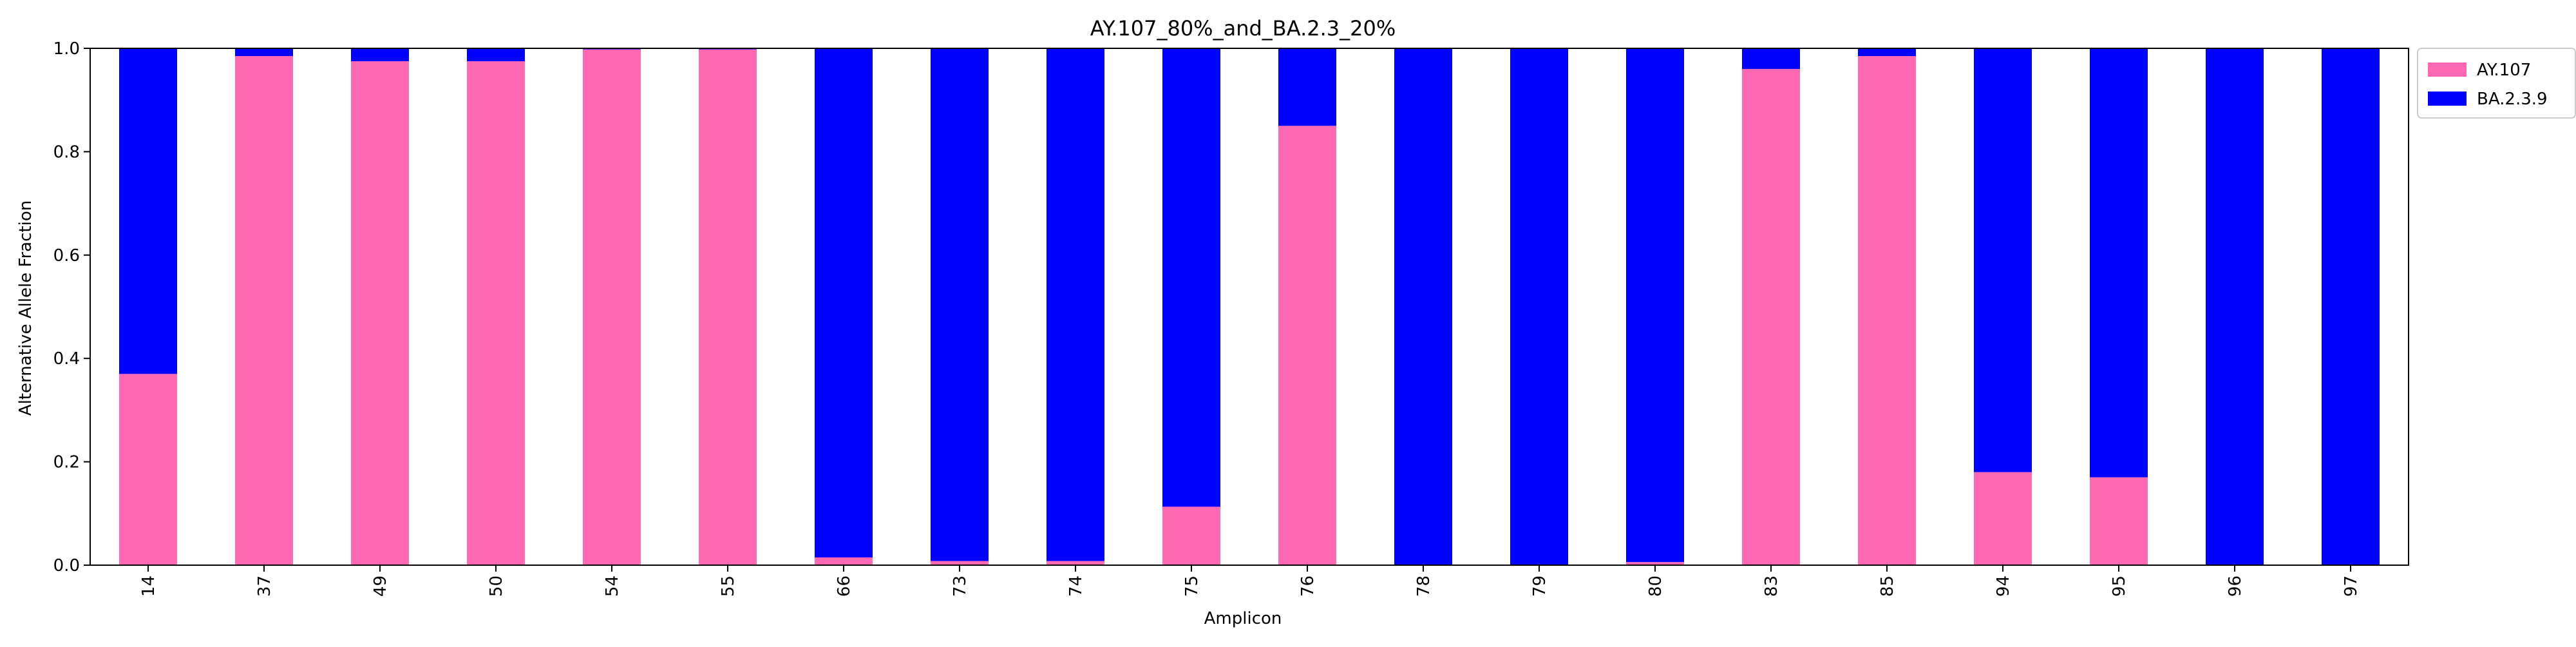 The image size is (2576, 647). I want to click on y-axis-ticks: 0.0 0.2 0.4 0.6 0.8 1.0, so click(71, 307).